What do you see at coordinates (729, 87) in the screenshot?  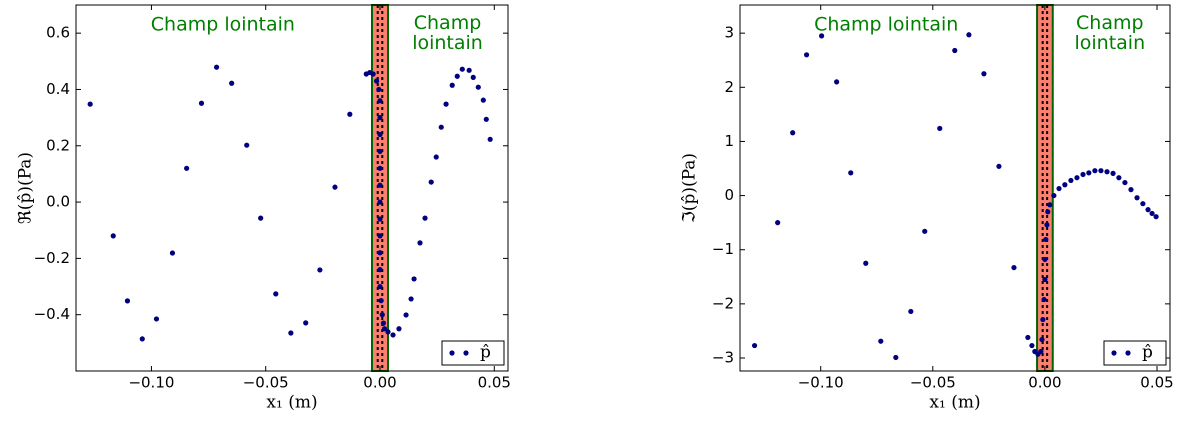 I see `y-tick-label: 2` at bounding box center [729, 87].